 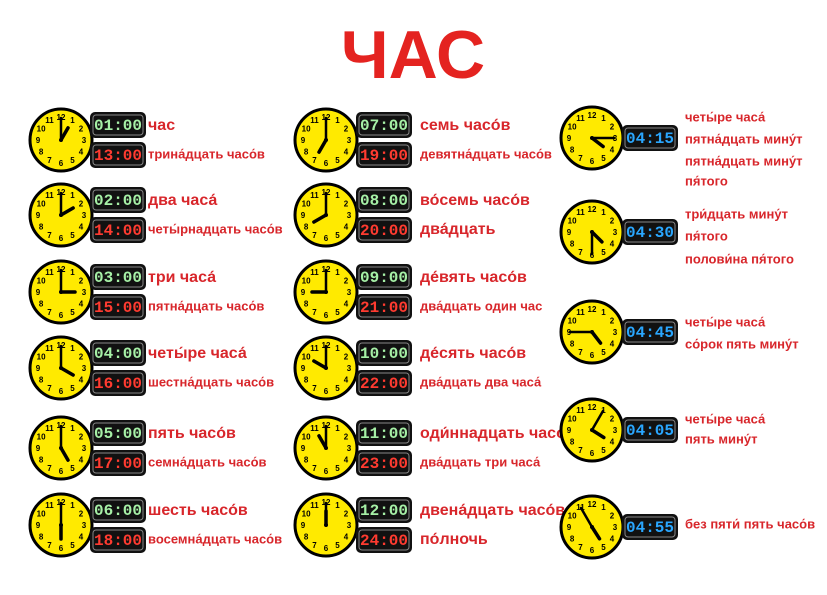 I want to click on day-label: во́семь часо́в, so click(x=475, y=200).